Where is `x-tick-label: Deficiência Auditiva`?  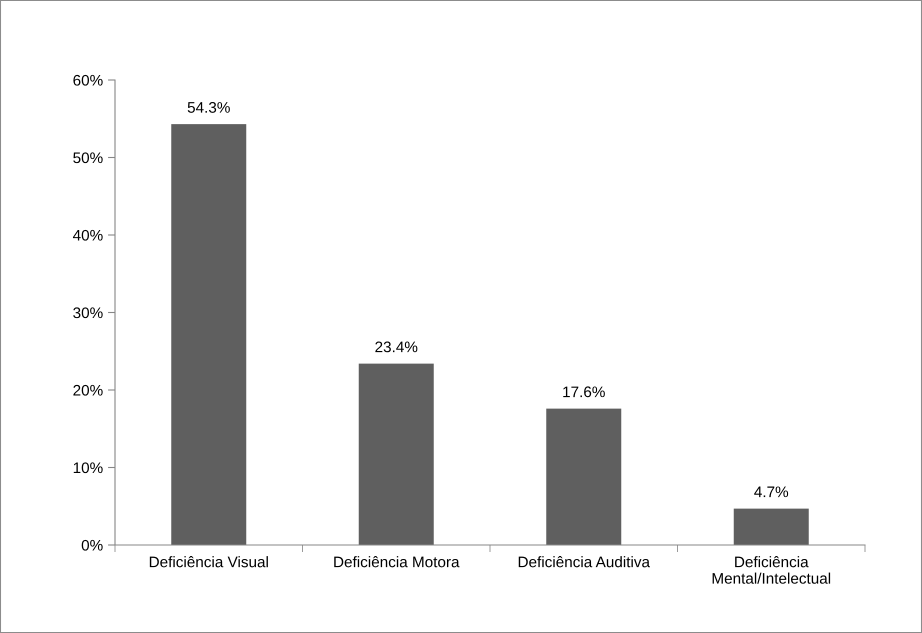 x-tick-label: Deficiência Auditiva is located at coordinates (584, 562).